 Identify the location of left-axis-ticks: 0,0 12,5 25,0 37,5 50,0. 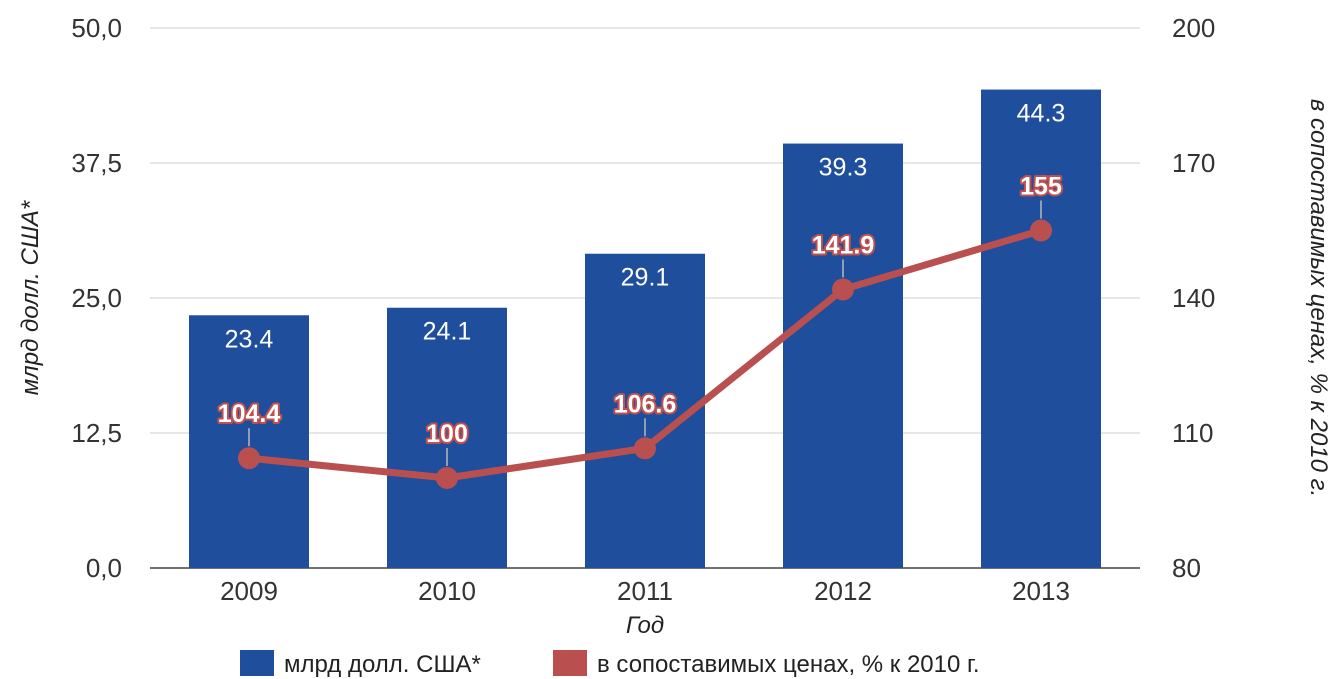
(96, 298).